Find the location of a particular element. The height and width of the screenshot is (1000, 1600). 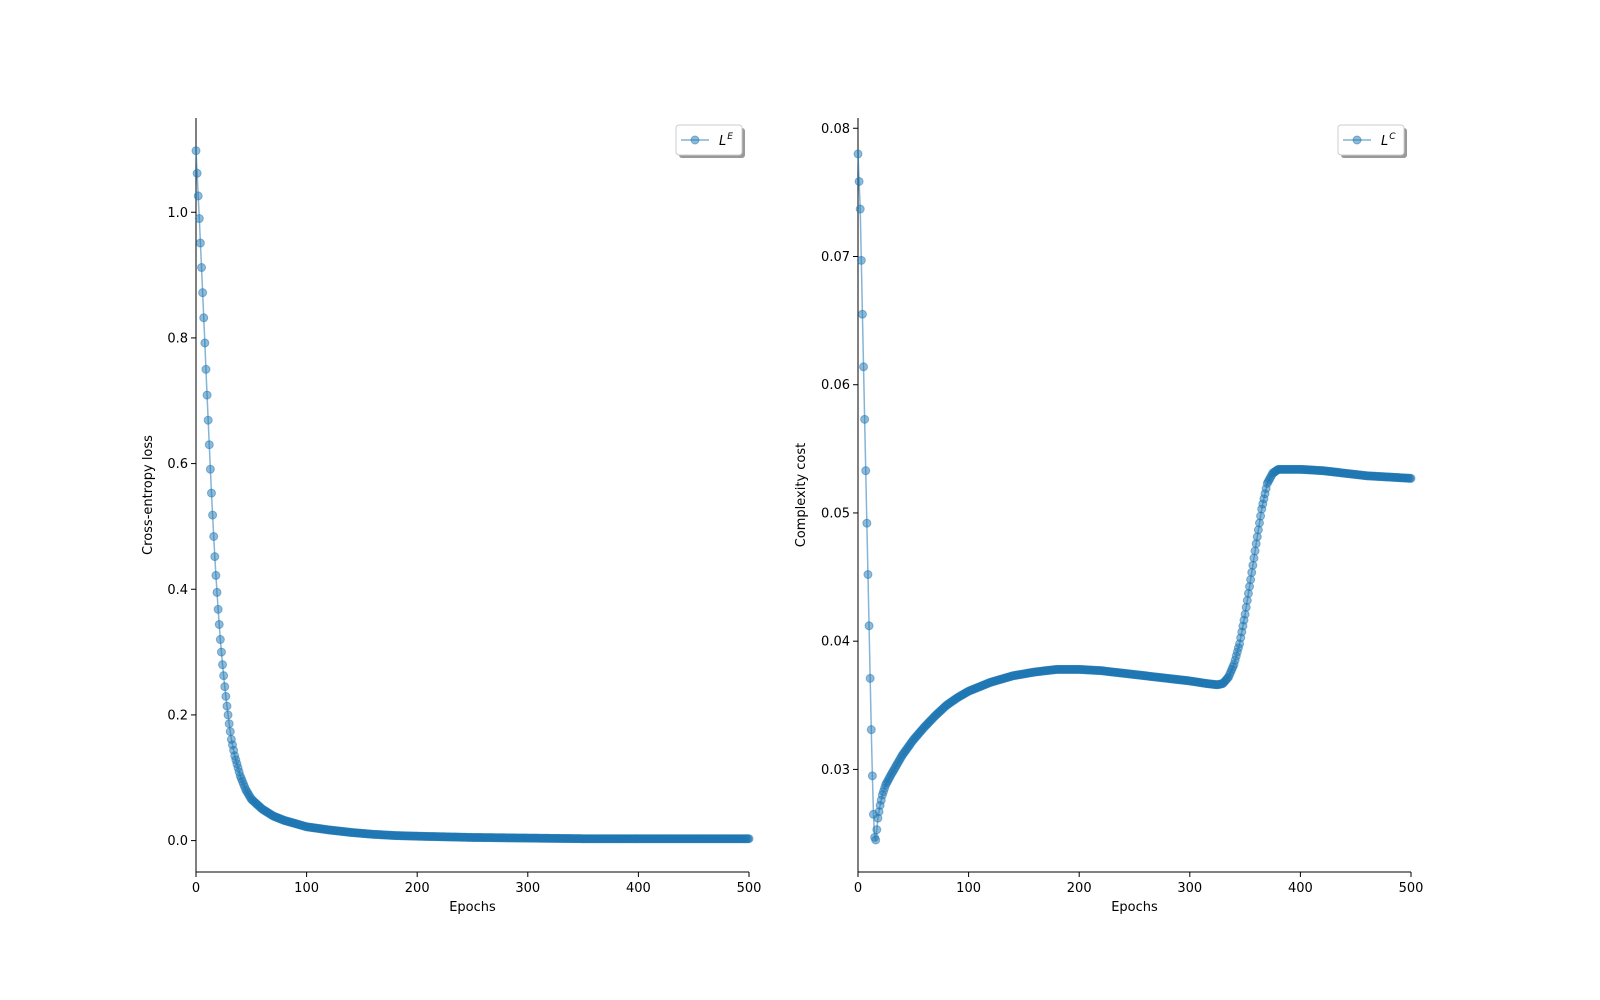

y-tick-label: 0.04 is located at coordinates (835, 642).